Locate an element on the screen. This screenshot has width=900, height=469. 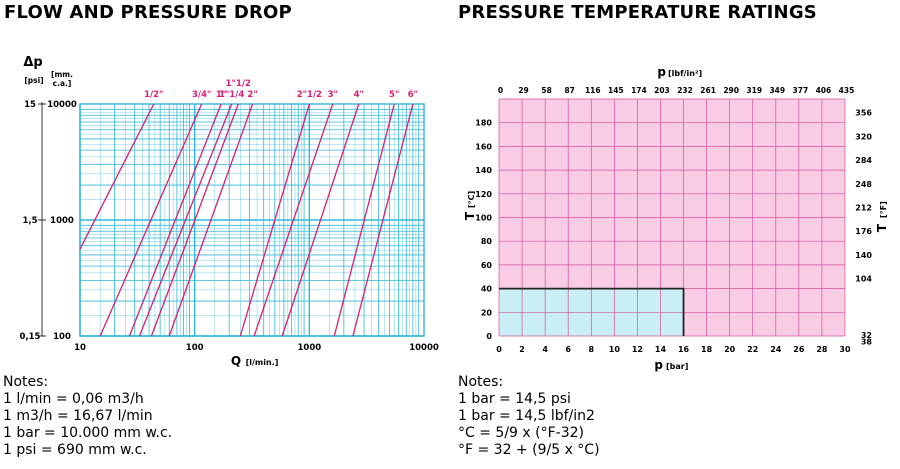
flow-y-tick-label-mm: 100 is located at coordinates (62, 337).